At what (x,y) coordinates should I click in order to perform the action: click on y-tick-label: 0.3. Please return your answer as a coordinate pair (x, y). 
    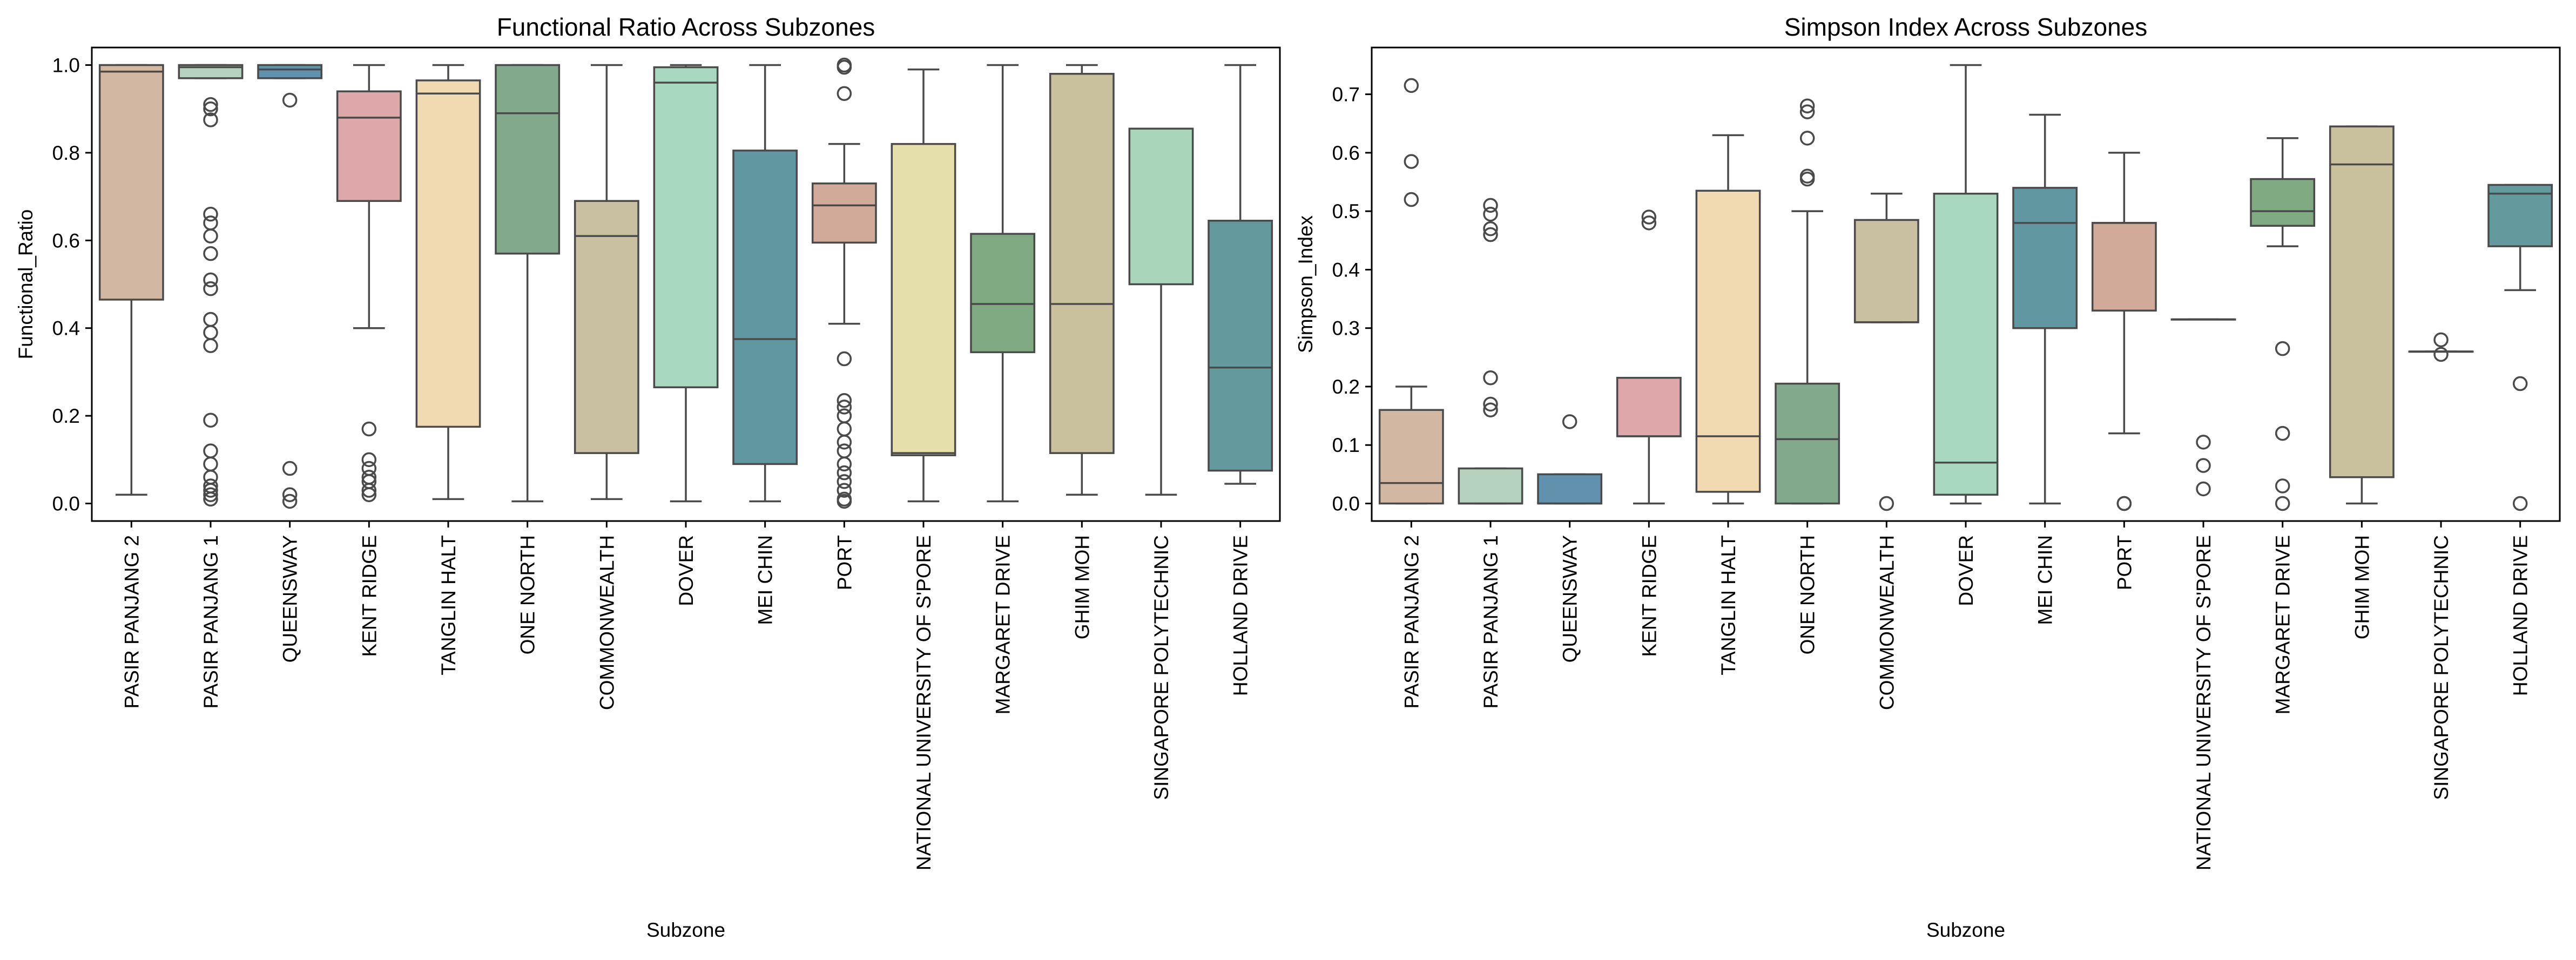
    Looking at the image, I should click on (1346, 328).